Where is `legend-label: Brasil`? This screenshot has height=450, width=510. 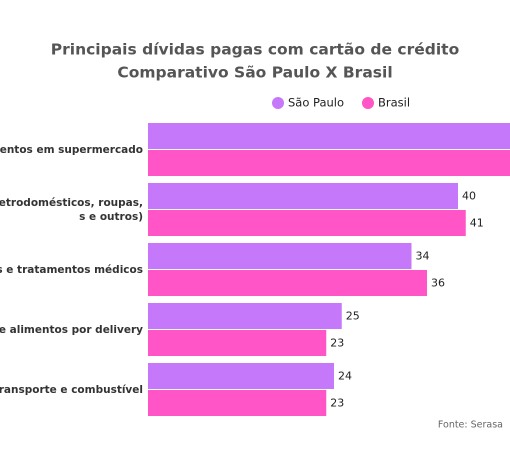 legend-label: Brasil is located at coordinates (394, 103).